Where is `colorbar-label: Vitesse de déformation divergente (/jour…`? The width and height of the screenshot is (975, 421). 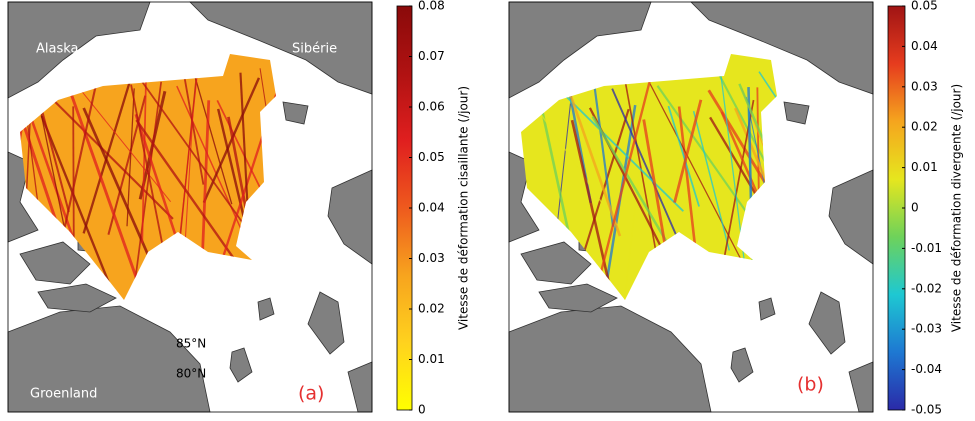
colorbar-label: Vitesse de déformation divergente (/jour… is located at coordinates (957, 208).